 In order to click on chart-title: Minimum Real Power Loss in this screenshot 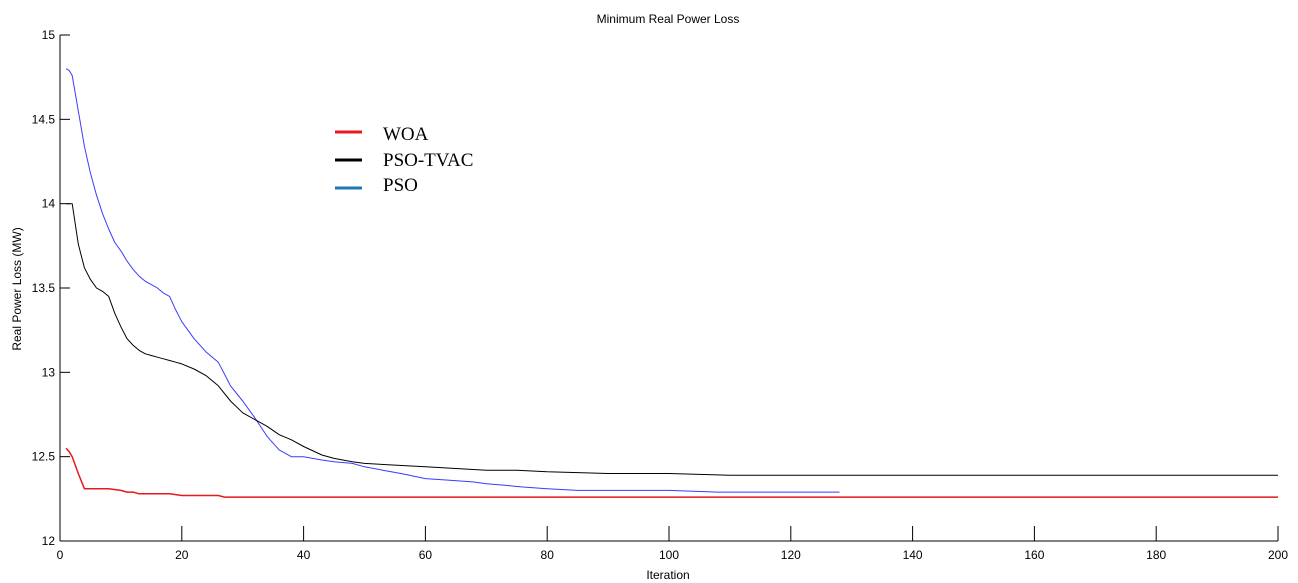, I will do `click(668, 19)`.